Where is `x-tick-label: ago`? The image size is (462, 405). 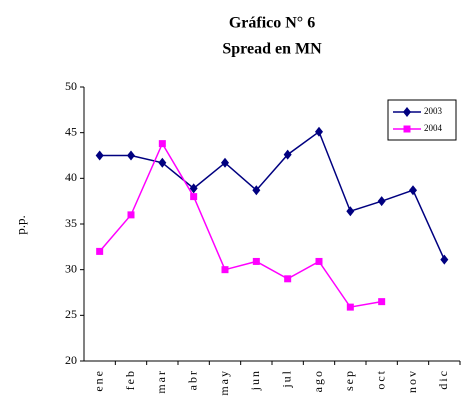 x-tick-label: ago is located at coordinates (318, 380).